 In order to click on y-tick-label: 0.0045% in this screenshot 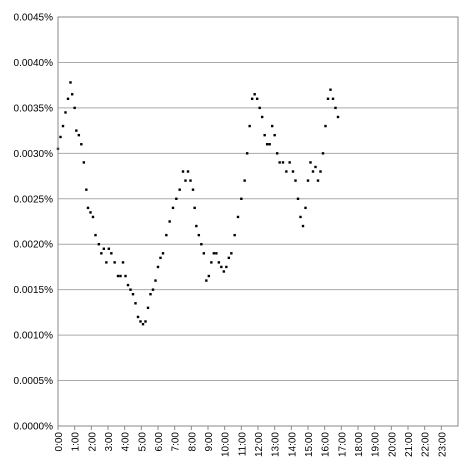, I will do `click(34, 18)`.